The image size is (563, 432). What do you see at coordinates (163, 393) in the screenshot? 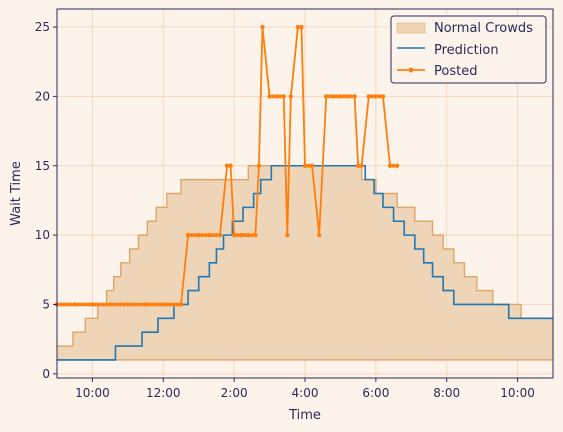
I see `x-tick-label: 12:00` at bounding box center [163, 393].